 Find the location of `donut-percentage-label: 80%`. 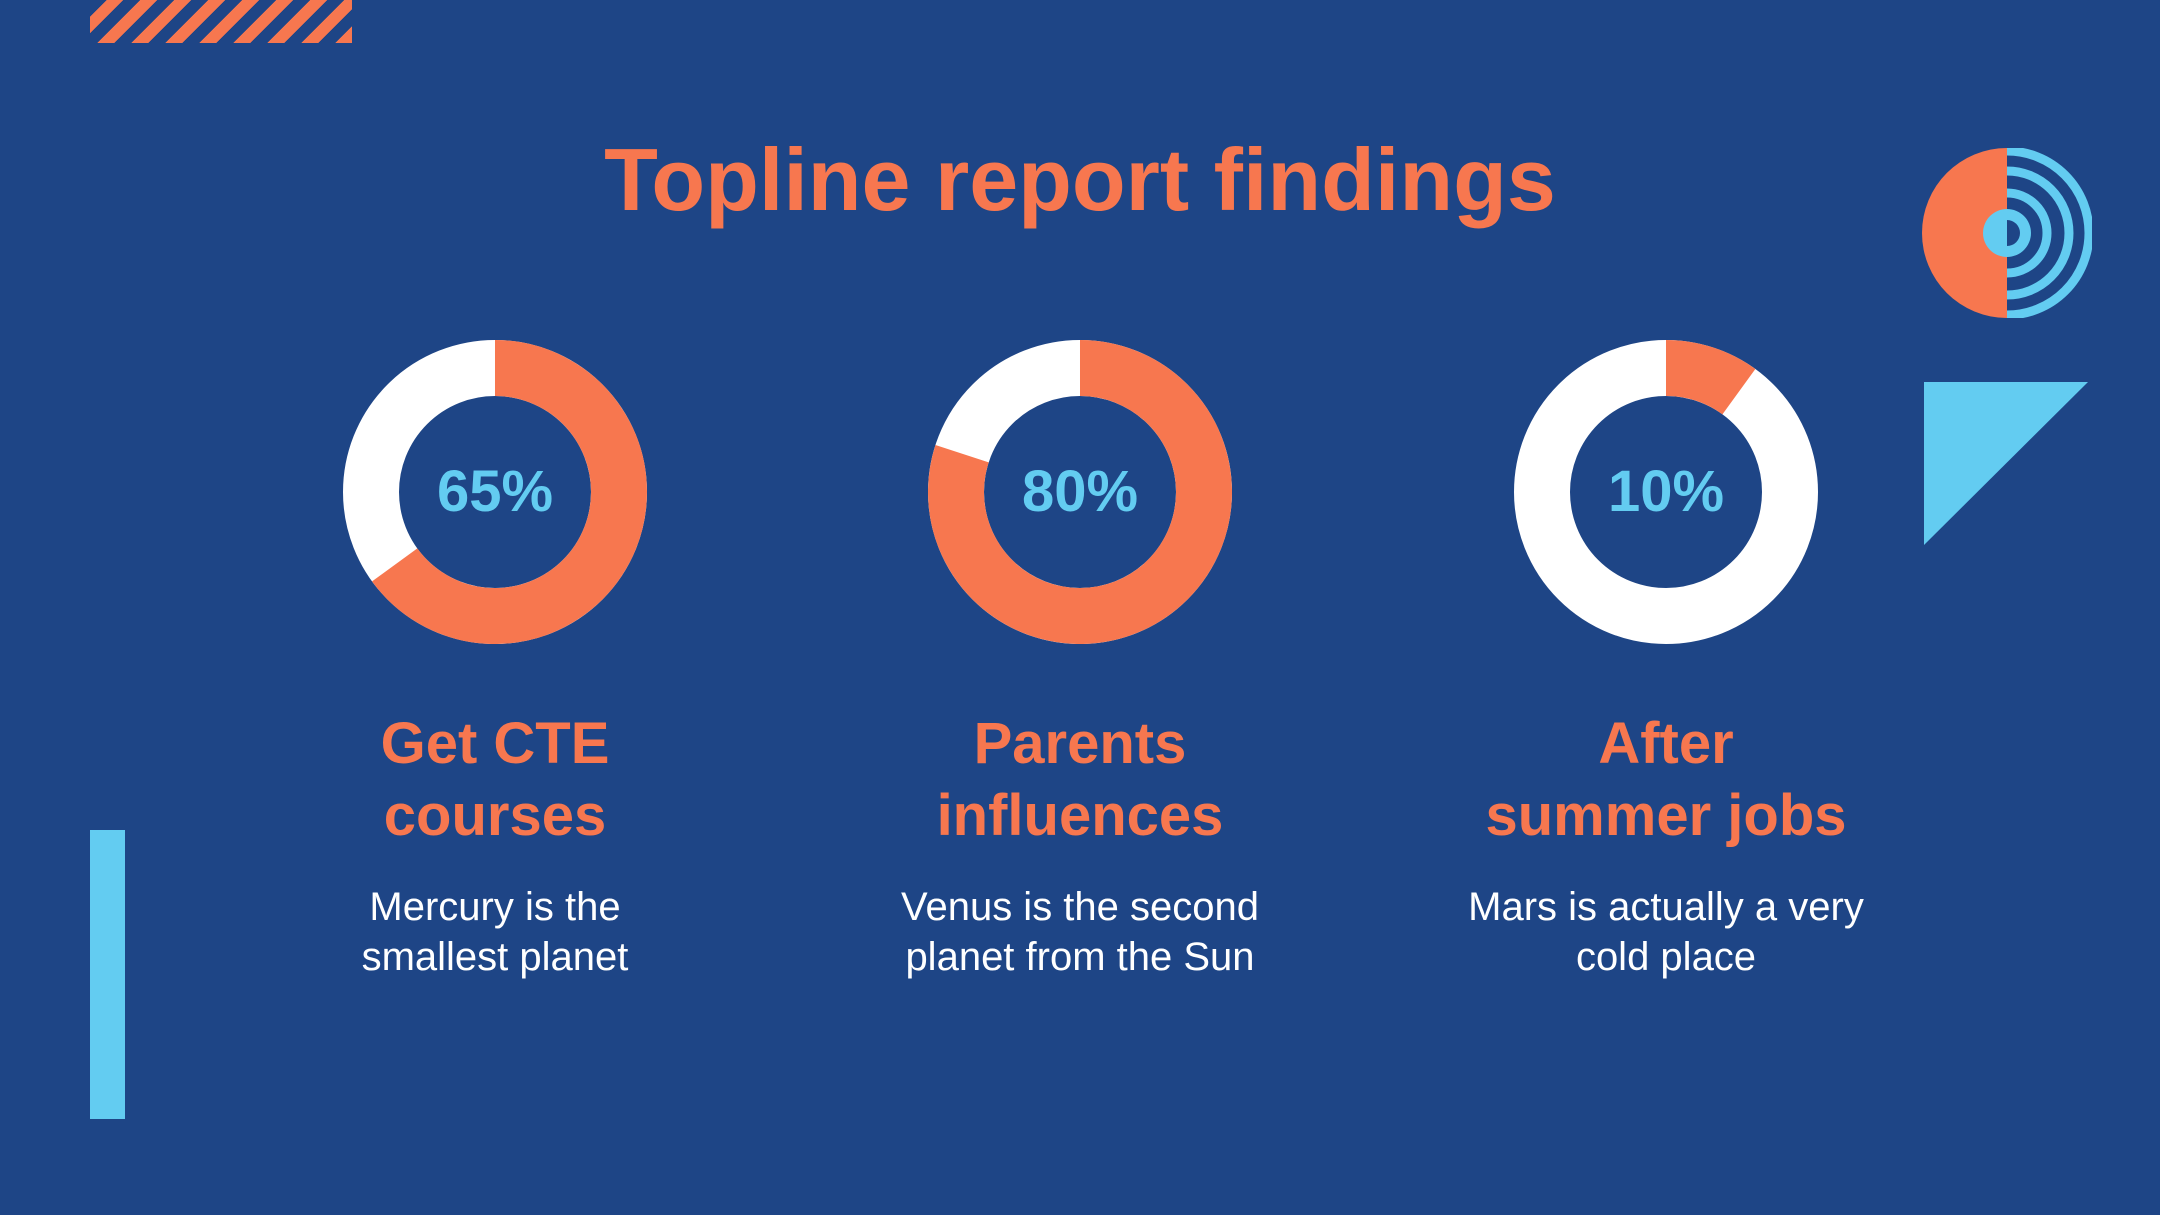

donut-percentage-label: 80% is located at coordinates (1080, 491).